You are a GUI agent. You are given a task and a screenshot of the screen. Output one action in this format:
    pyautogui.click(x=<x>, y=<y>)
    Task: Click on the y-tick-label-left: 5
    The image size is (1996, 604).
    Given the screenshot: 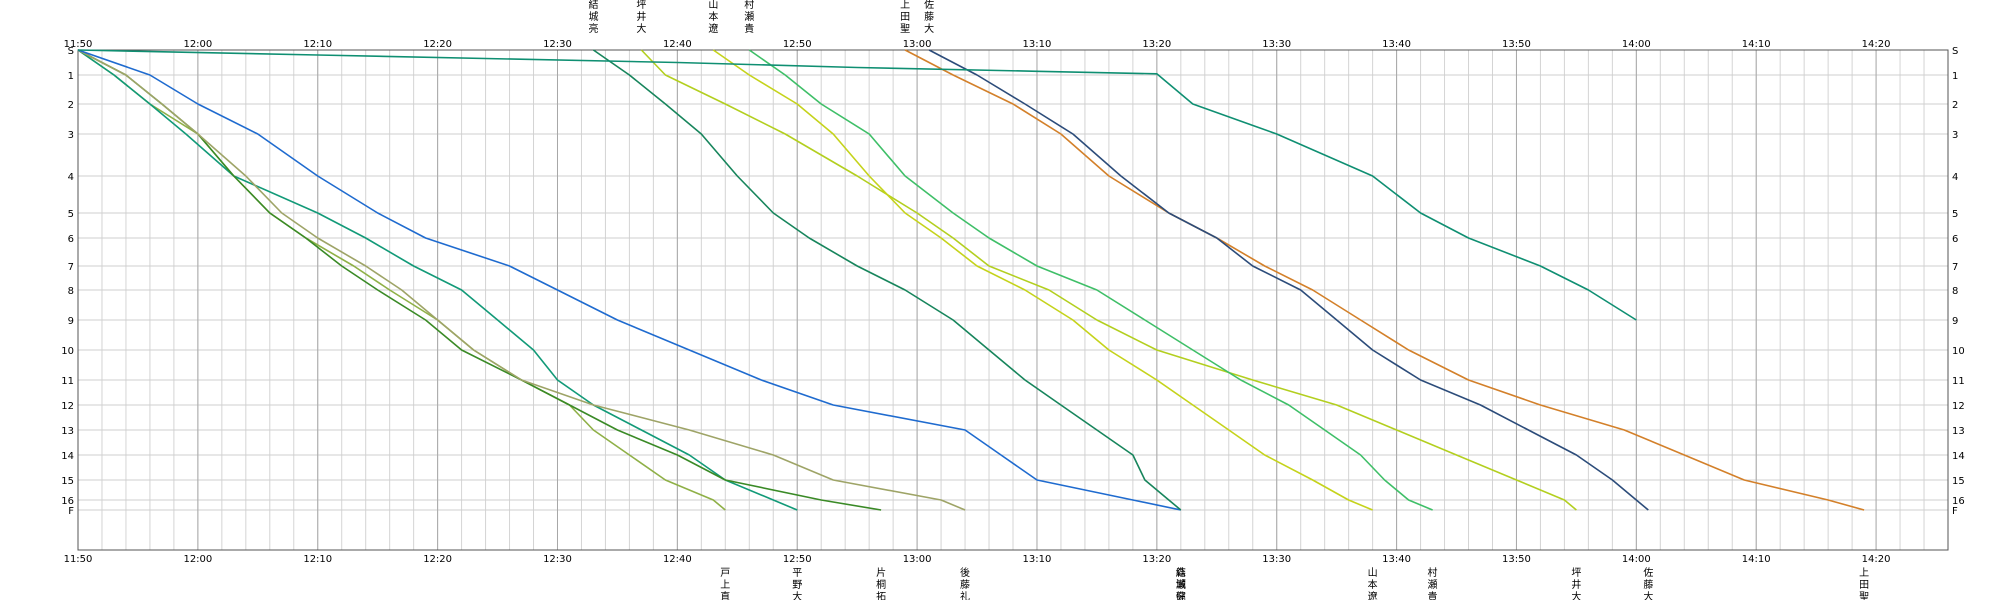 What is the action you would take?
    pyautogui.click(x=71, y=214)
    